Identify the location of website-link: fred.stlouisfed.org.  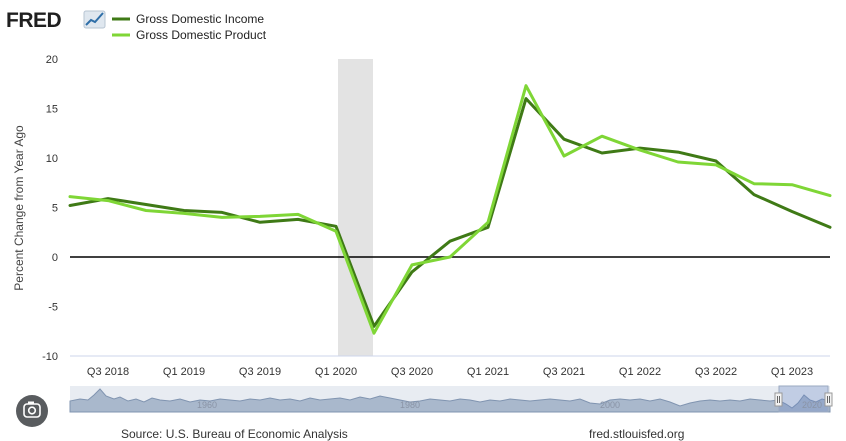
(636, 434).